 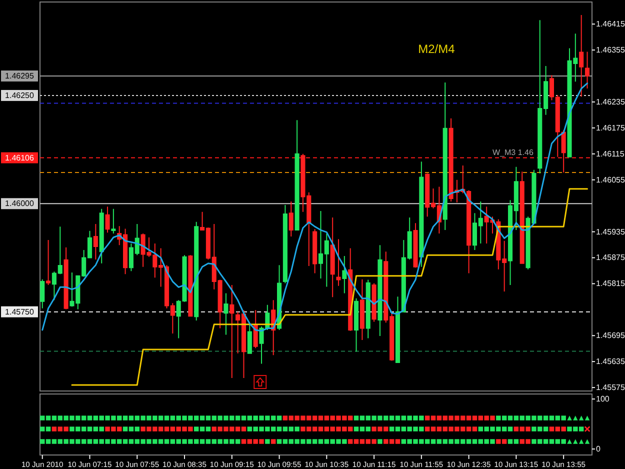 I want to click on ref-line-label: 1.46000, so click(x=20, y=203).